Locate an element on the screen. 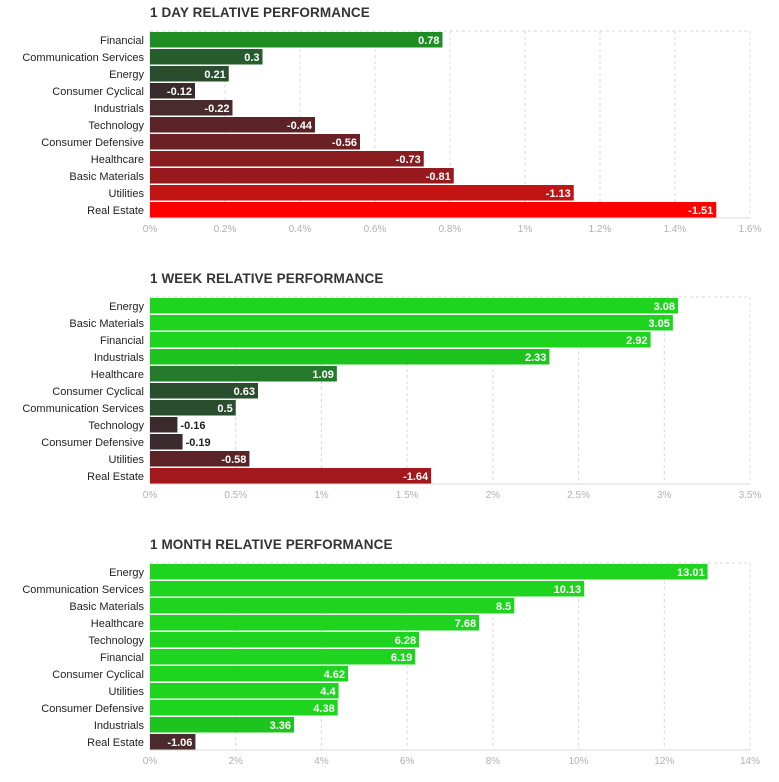 This screenshot has height=782, width=779. x-tick-label: 12% is located at coordinates (664, 761).